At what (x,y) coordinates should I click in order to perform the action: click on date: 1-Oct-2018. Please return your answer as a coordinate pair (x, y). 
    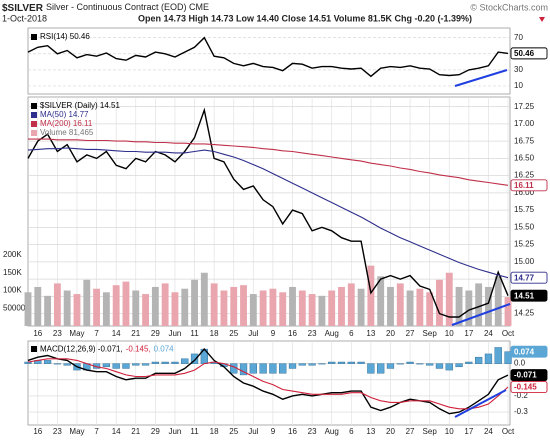
    Looking at the image, I should click on (24, 18).